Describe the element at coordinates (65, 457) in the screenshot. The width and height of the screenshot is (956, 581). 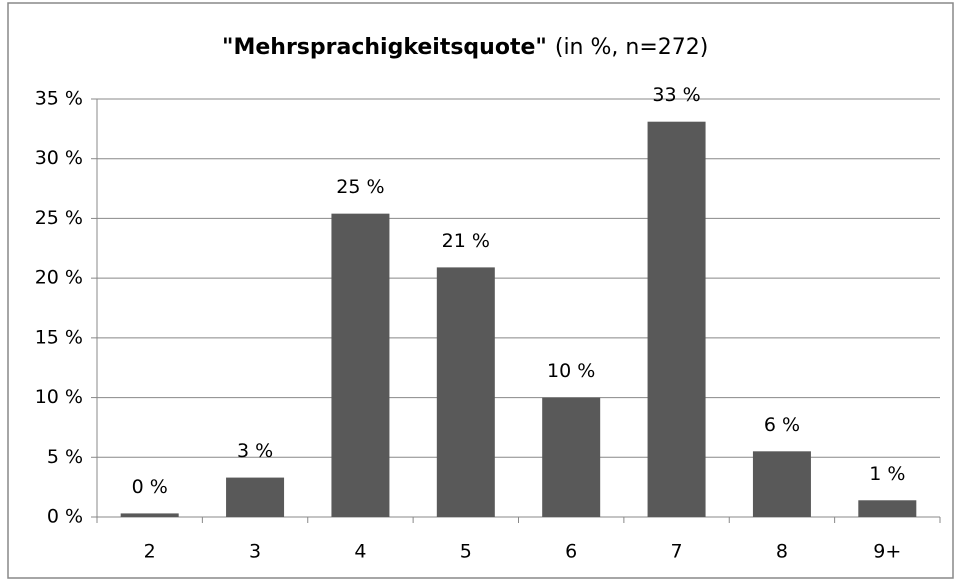
I see `y-tick-label: 5 %` at that location.